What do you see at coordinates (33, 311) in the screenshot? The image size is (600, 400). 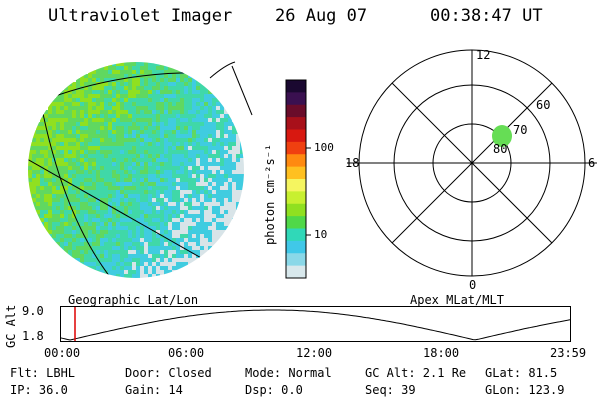 I see `altitude-ytick-high: 9.0` at bounding box center [33, 311].